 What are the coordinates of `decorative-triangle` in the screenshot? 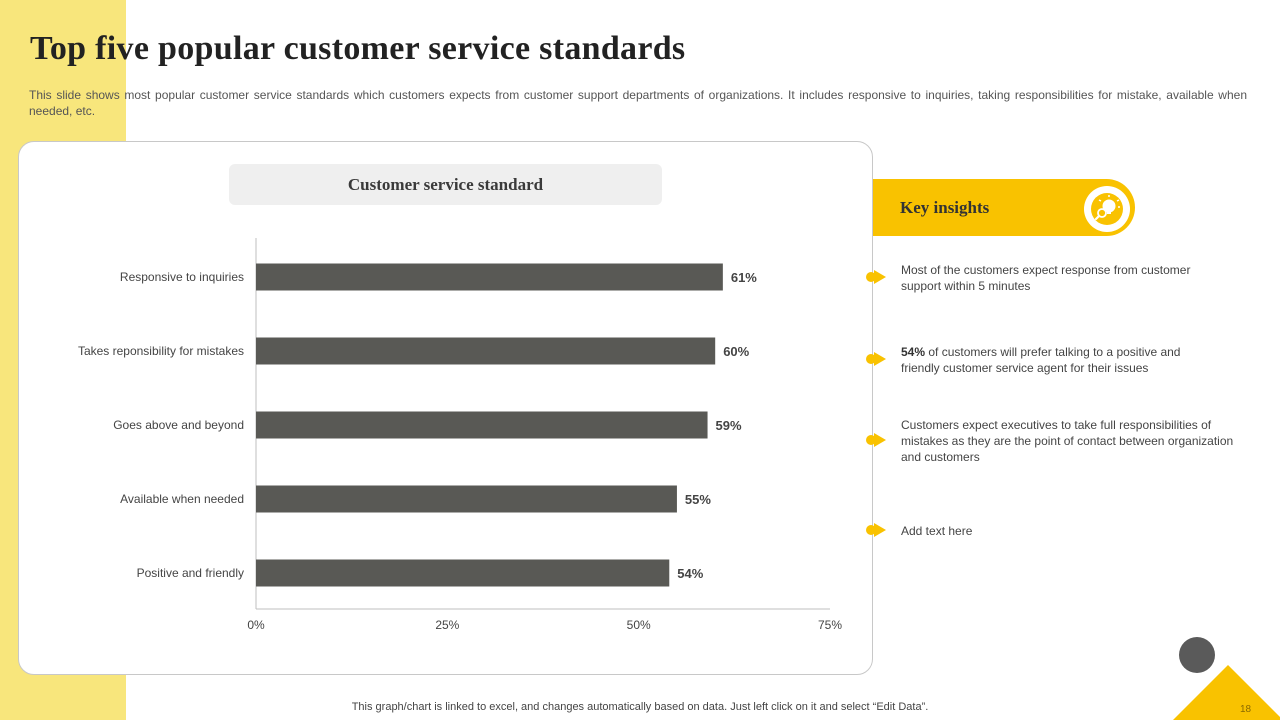 It's located at (1225, 692).